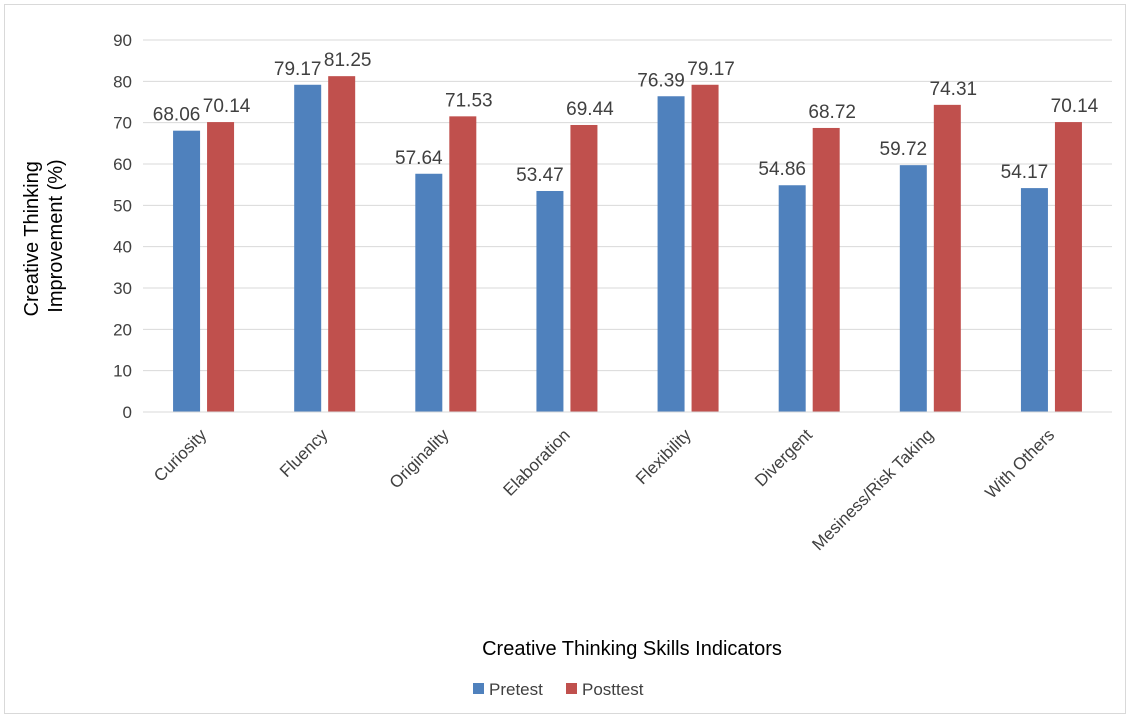  Describe the element at coordinates (122, 81) in the screenshot. I see `y-tick-label: 80` at that location.